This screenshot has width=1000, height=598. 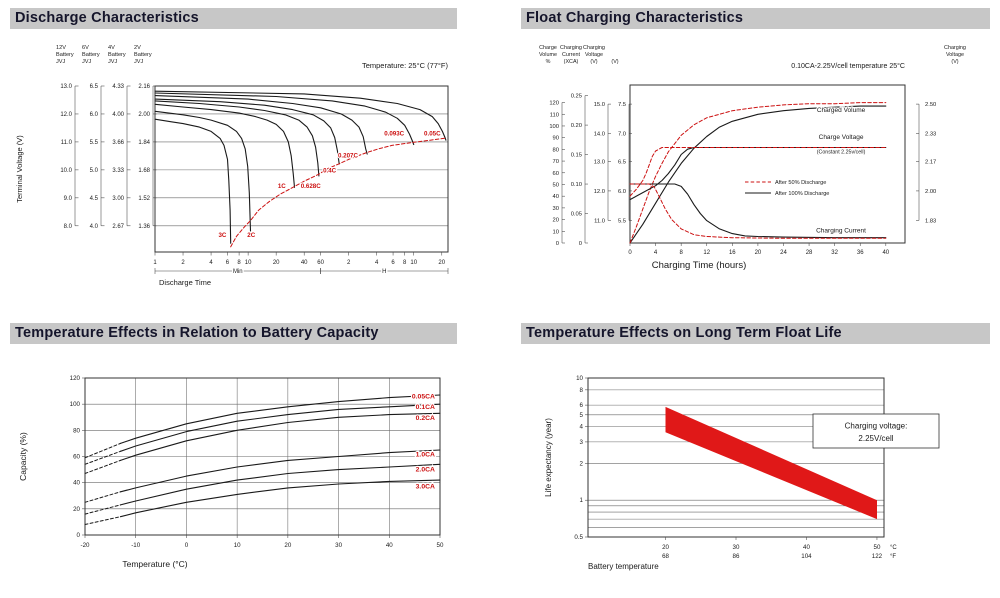 I want to click on x-tick-label: 8, so click(x=681, y=253).